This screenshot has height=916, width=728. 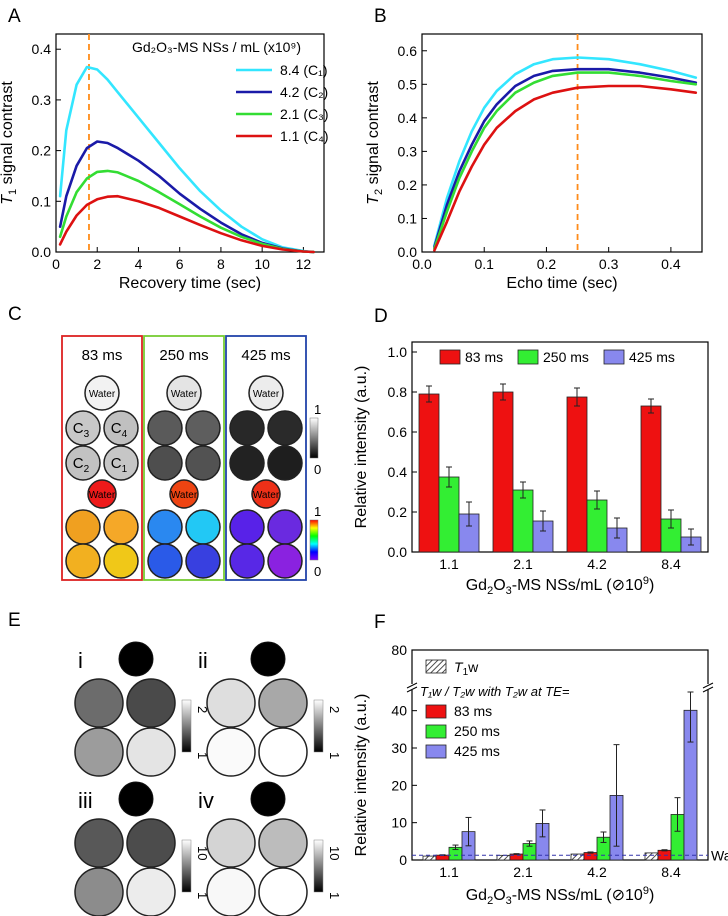 I want to click on y-axis-label-italic: T, so click(x=8, y=199).